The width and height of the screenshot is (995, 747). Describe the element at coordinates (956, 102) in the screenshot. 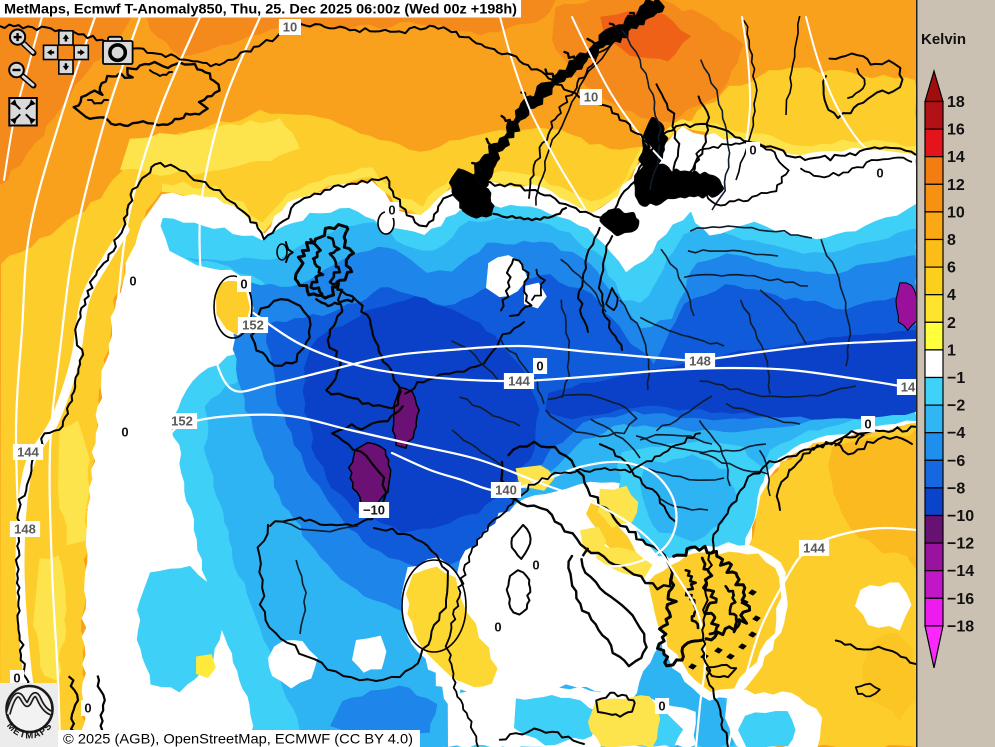

I see `svg-text: 18` at that location.